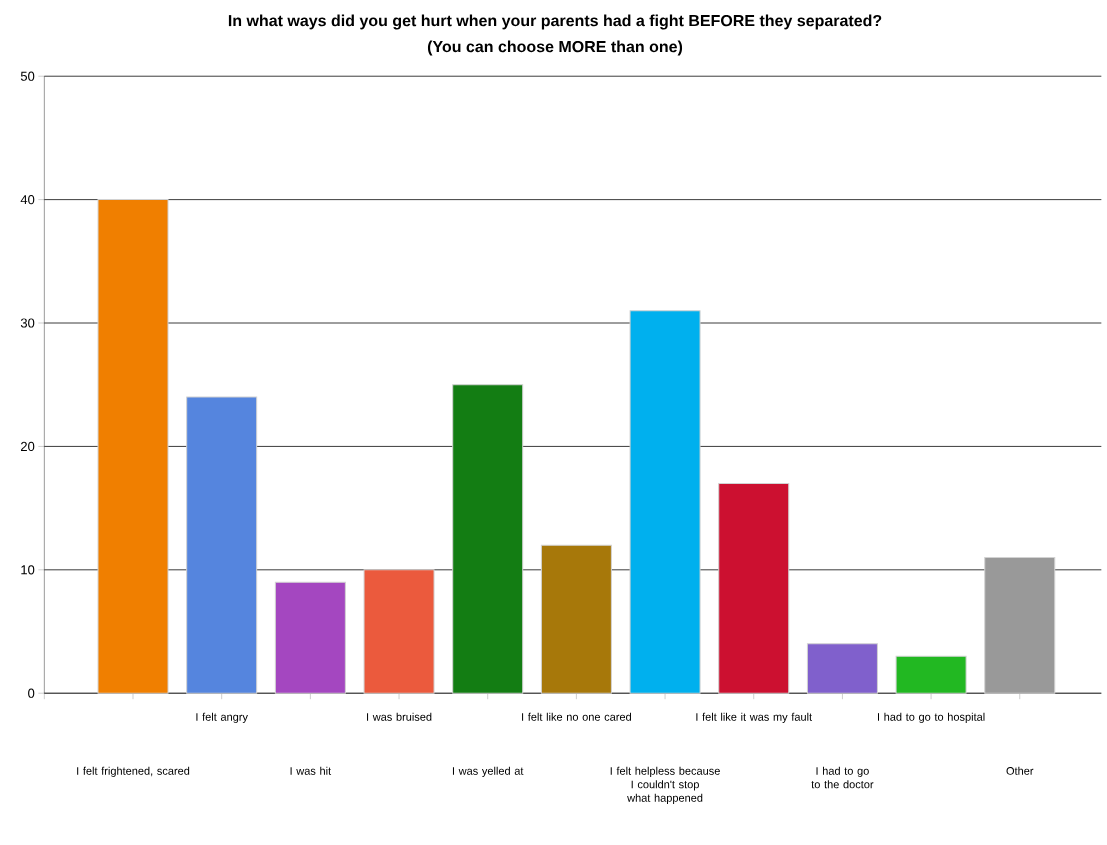 The width and height of the screenshot is (1107, 845). What do you see at coordinates (27, 323) in the screenshot?
I see `y-tick-label: 30` at bounding box center [27, 323].